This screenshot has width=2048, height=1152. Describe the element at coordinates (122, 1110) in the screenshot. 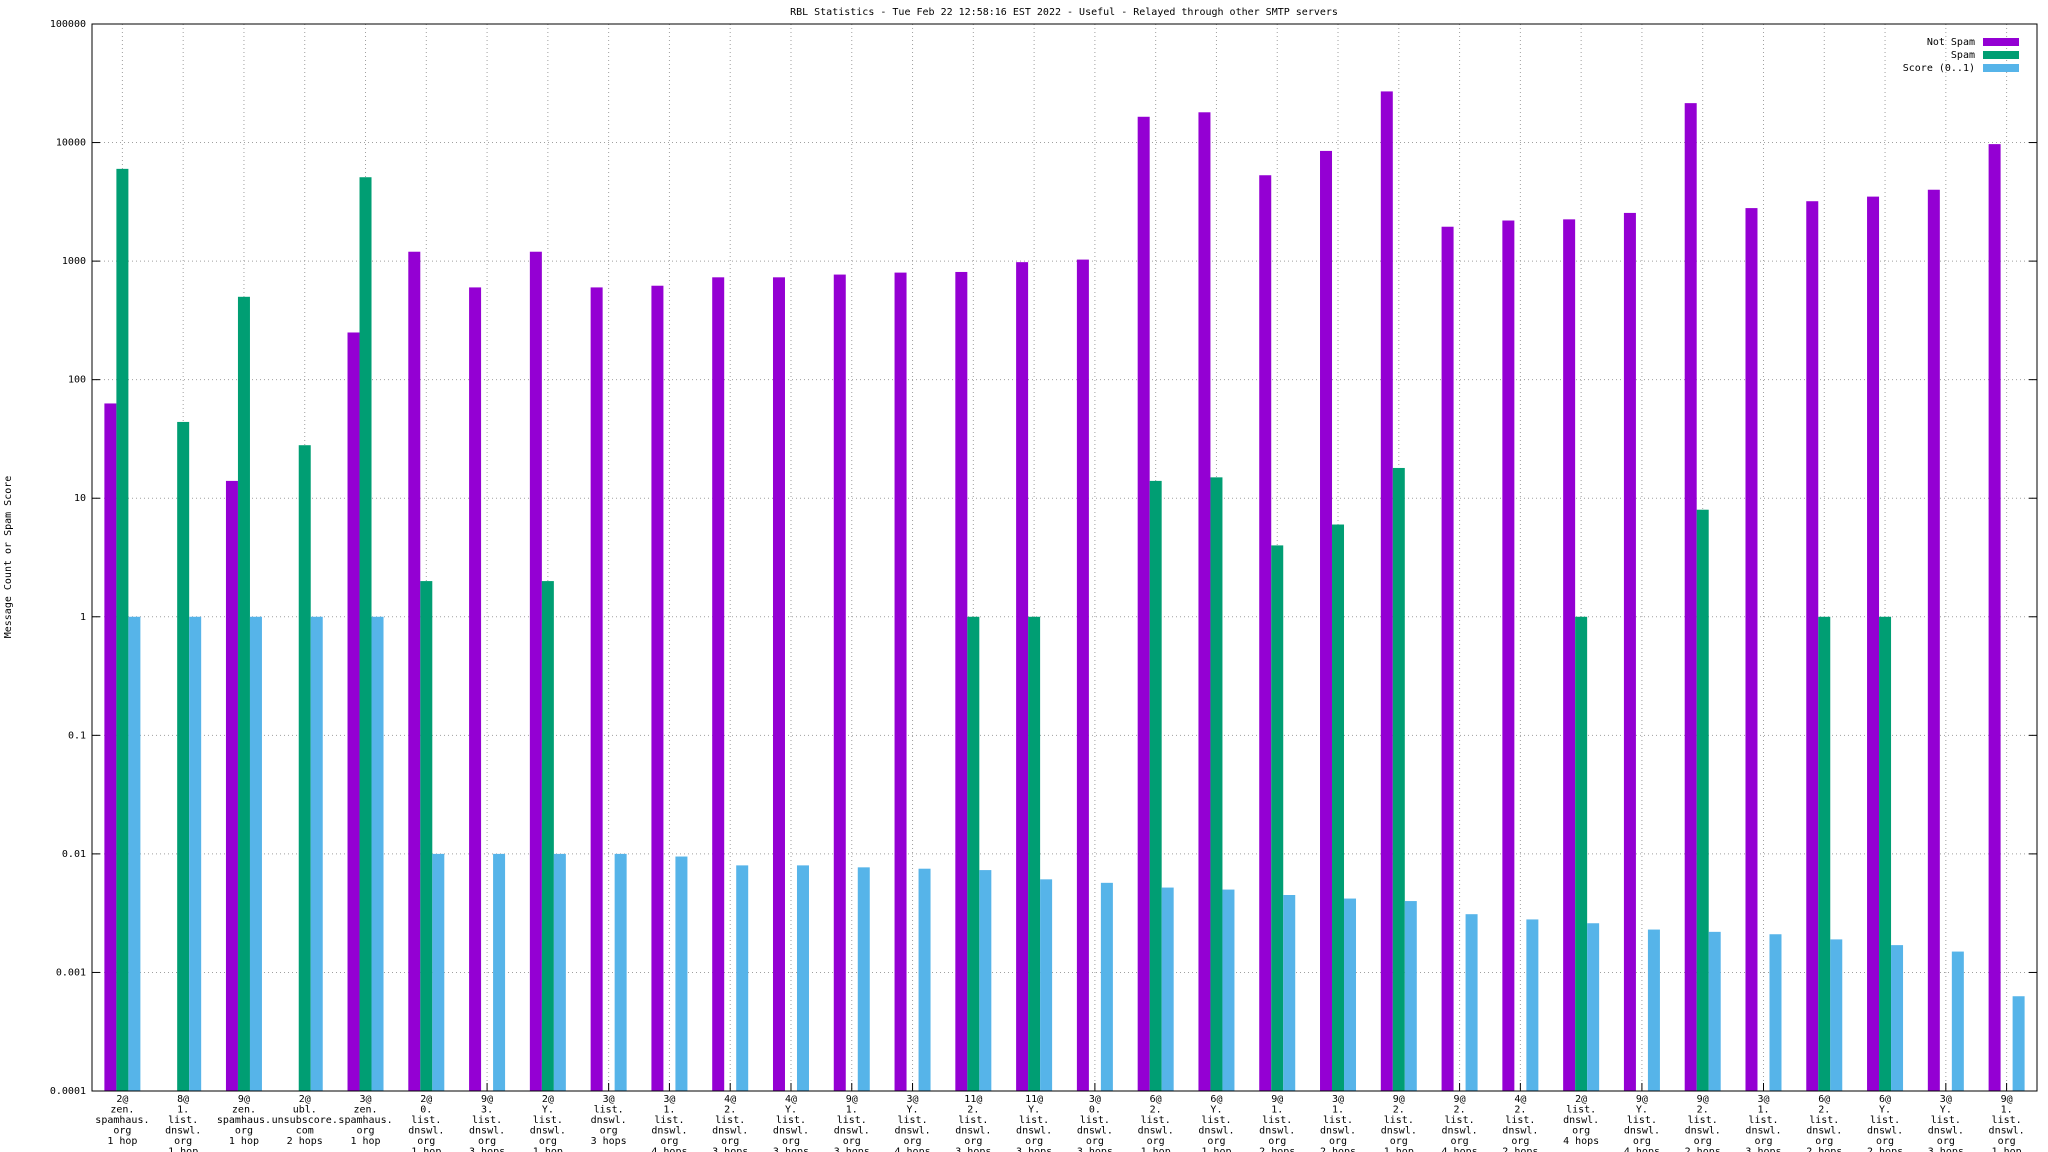

I see `x-tick-label: zen.` at that location.